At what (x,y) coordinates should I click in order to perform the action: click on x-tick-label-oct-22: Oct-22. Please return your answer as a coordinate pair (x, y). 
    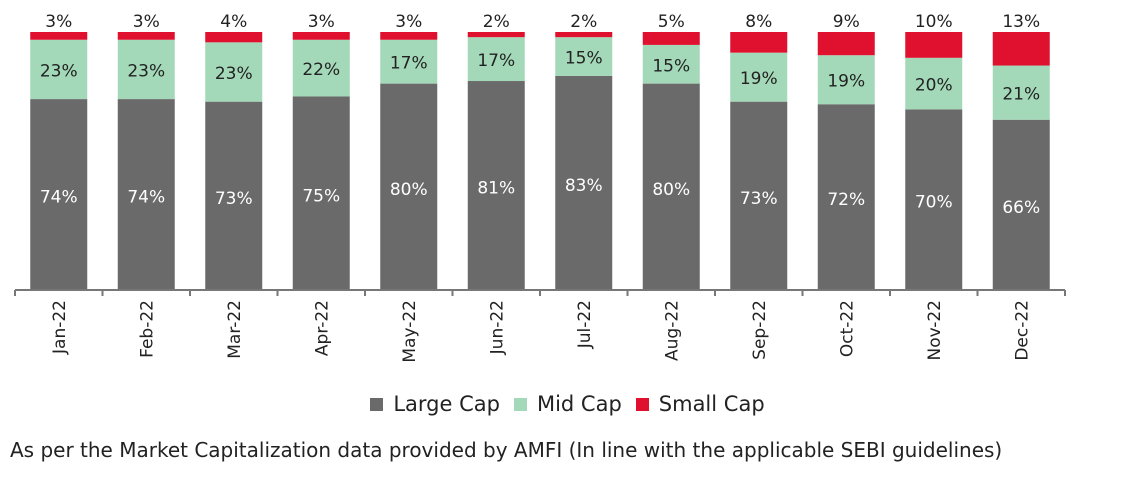
    Looking at the image, I should click on (847, 328).